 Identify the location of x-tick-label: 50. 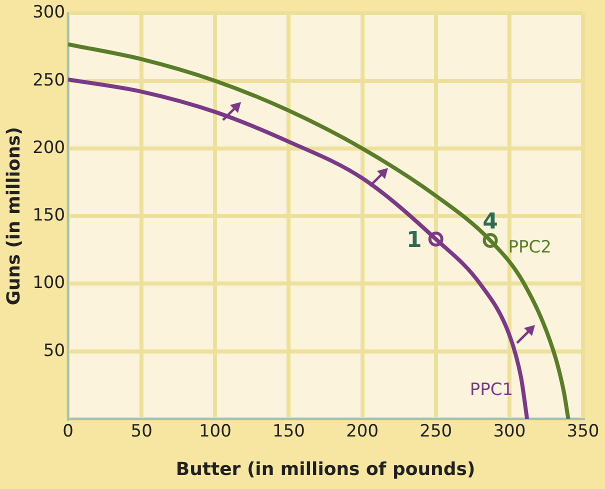
(141, 432).